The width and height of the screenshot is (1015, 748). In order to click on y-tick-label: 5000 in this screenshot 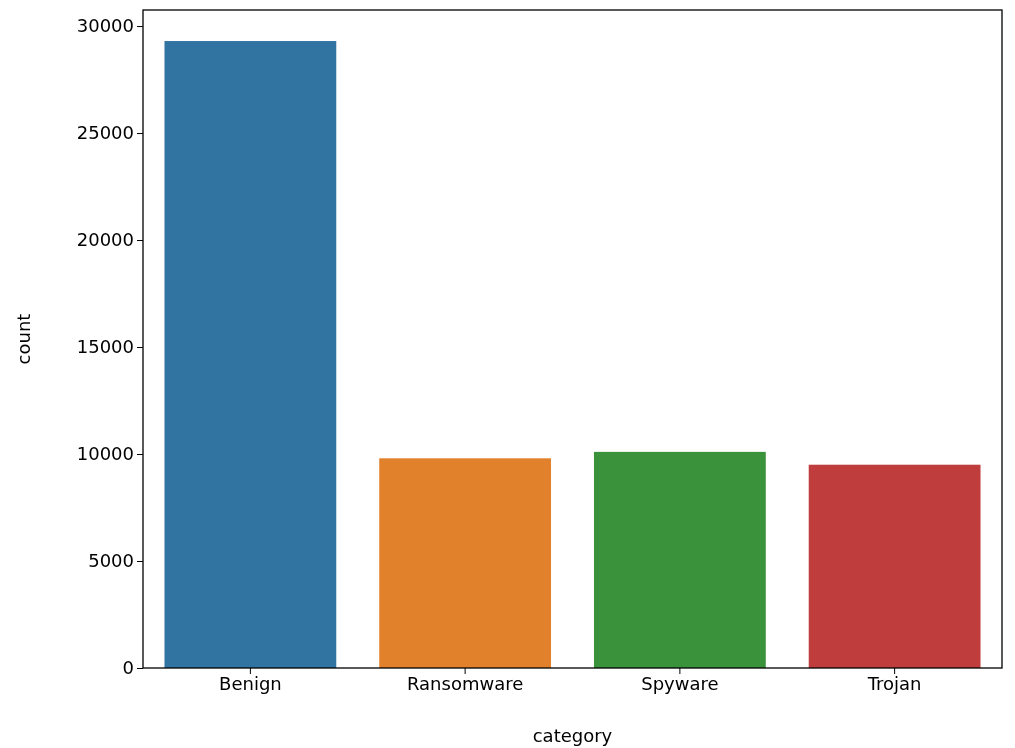, I will do `click(111, 561)`.